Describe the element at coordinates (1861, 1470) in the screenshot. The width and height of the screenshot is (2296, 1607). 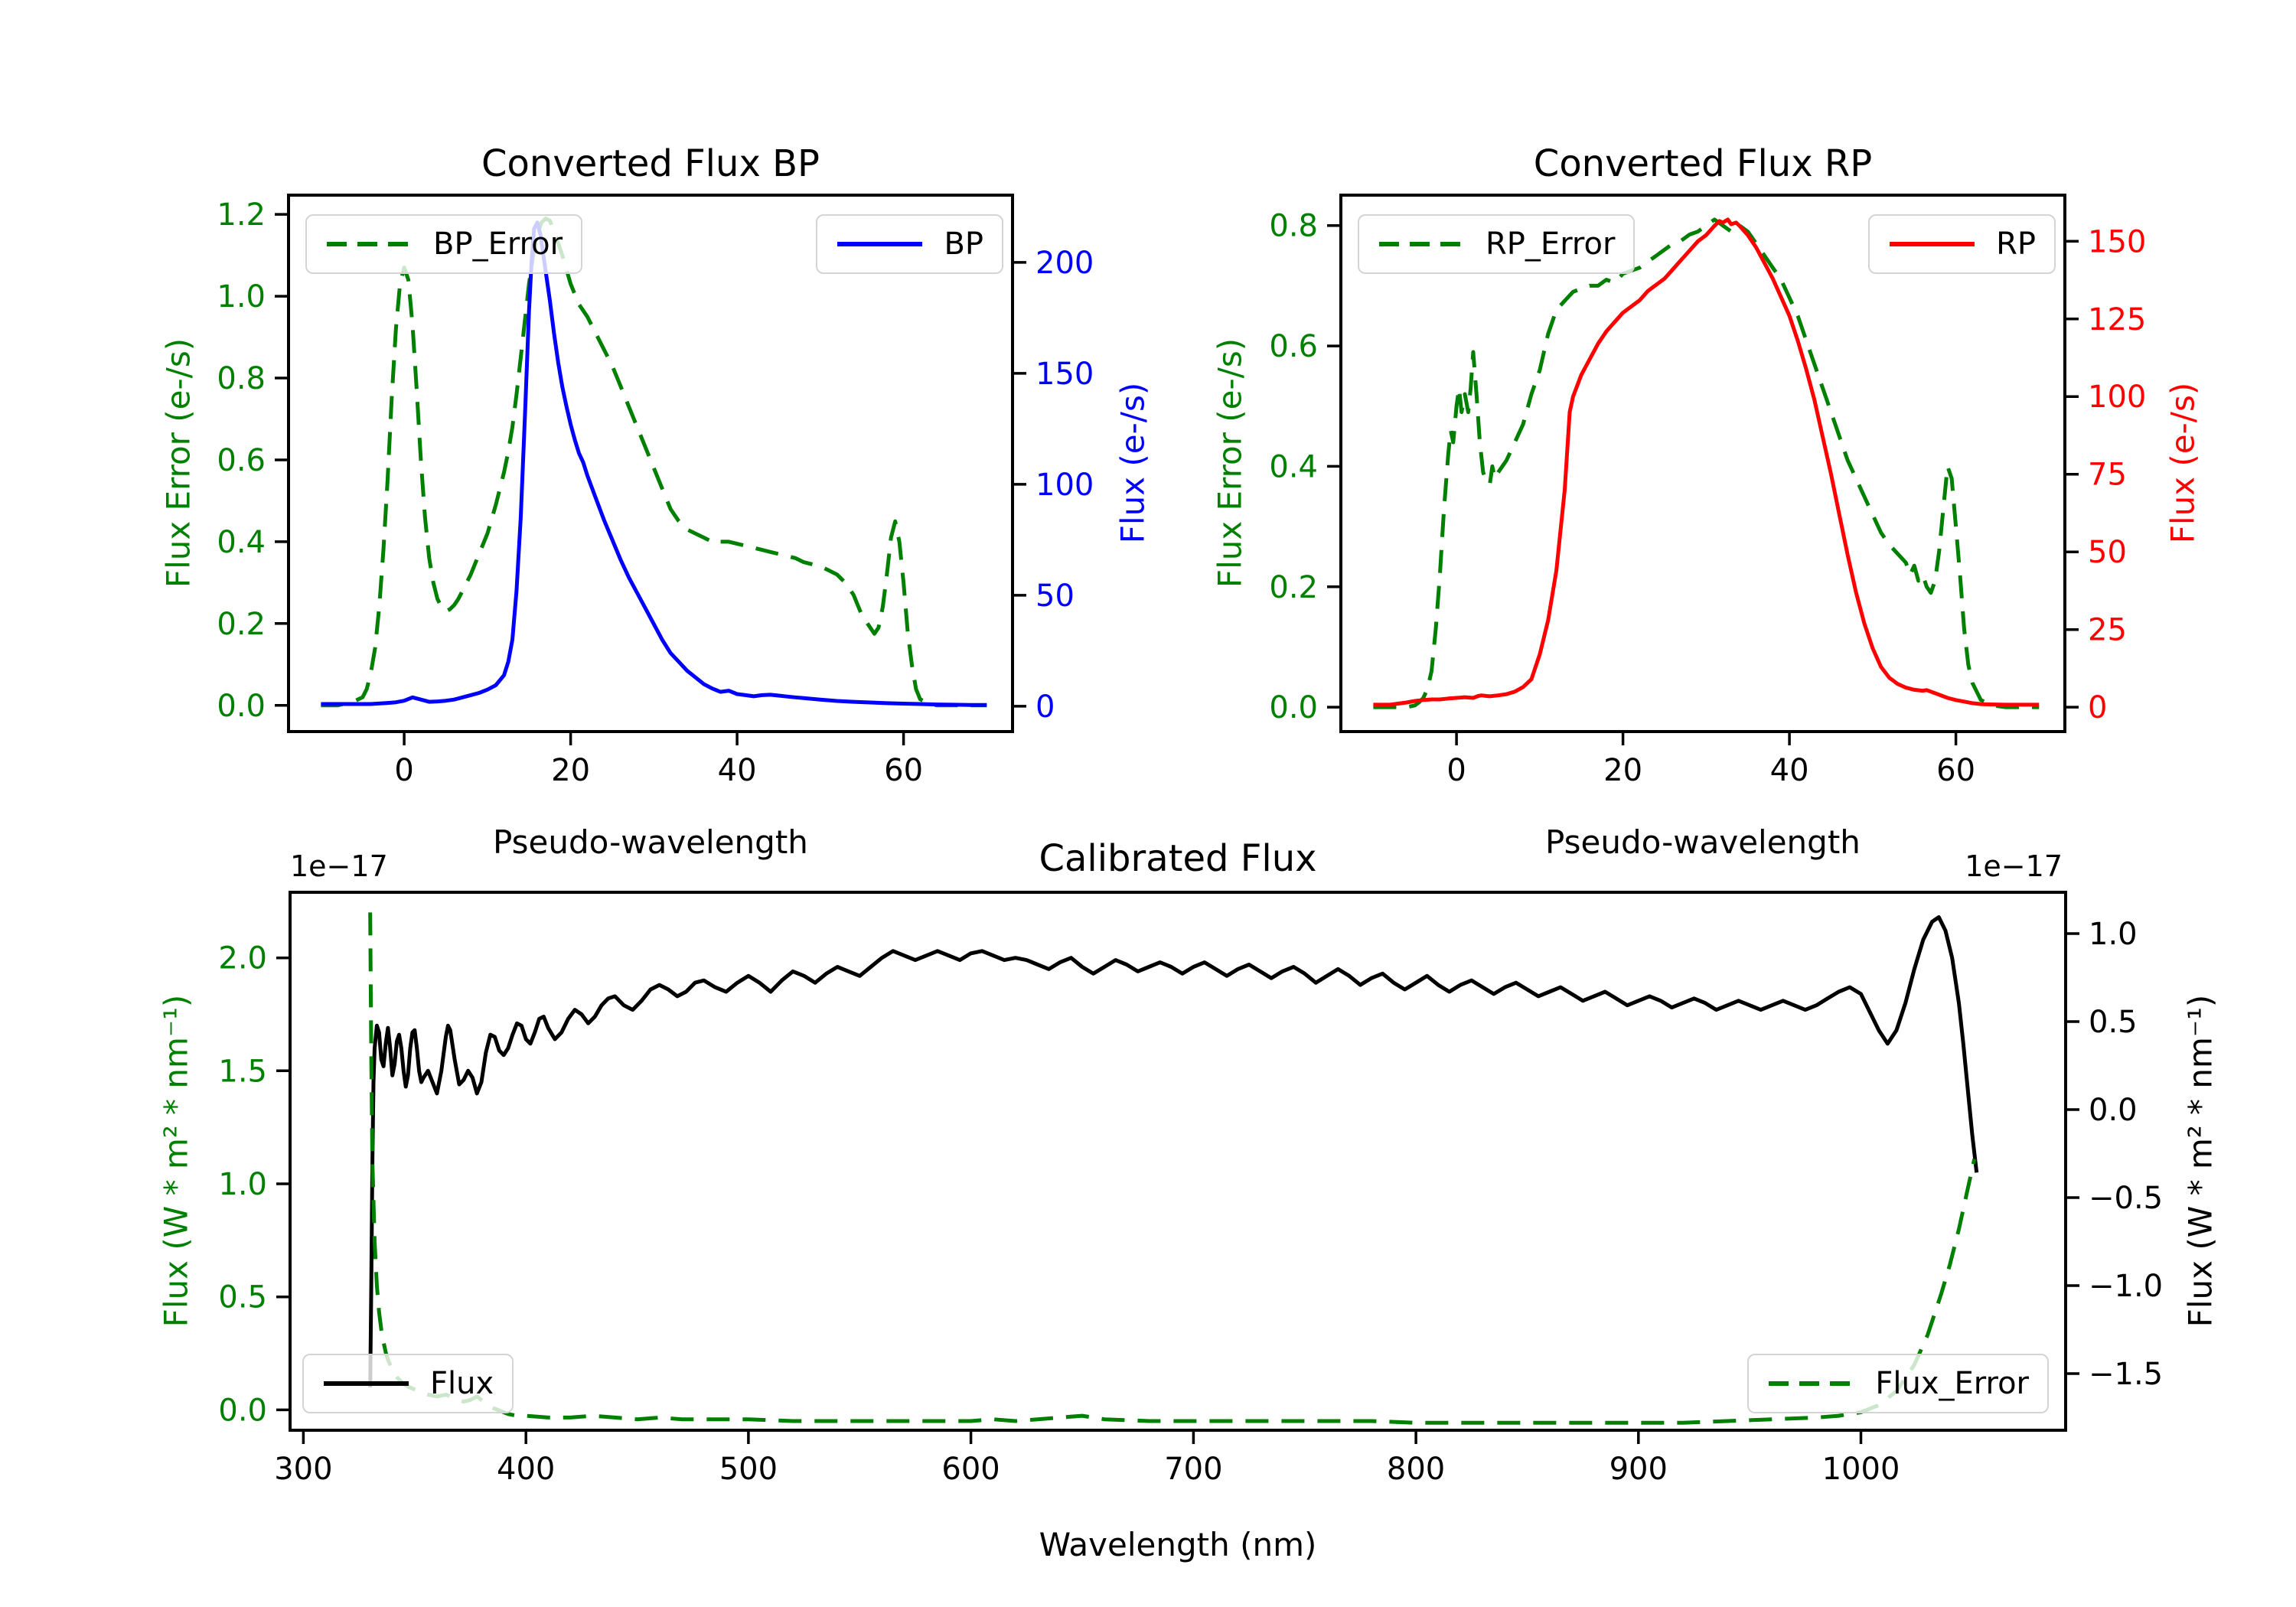
I see `svg-text: 1000` at that location.